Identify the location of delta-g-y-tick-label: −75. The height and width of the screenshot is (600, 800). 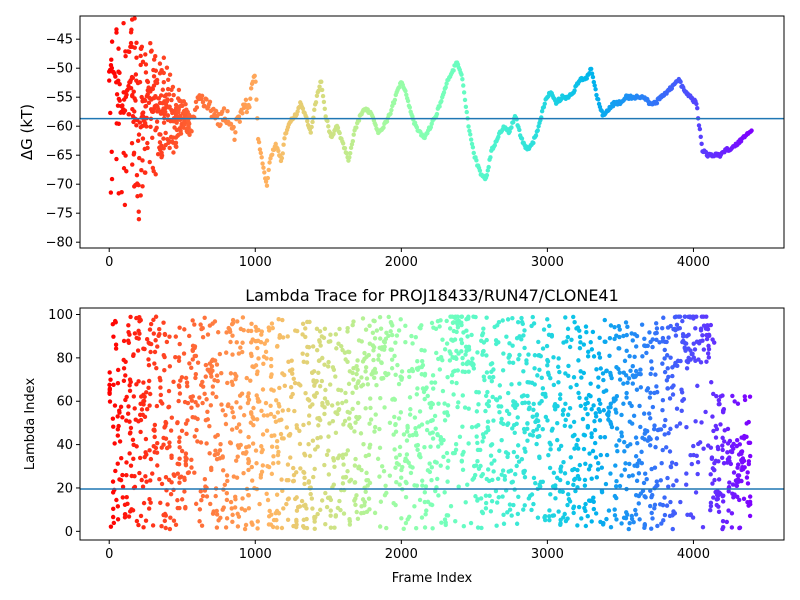
(59, 214).